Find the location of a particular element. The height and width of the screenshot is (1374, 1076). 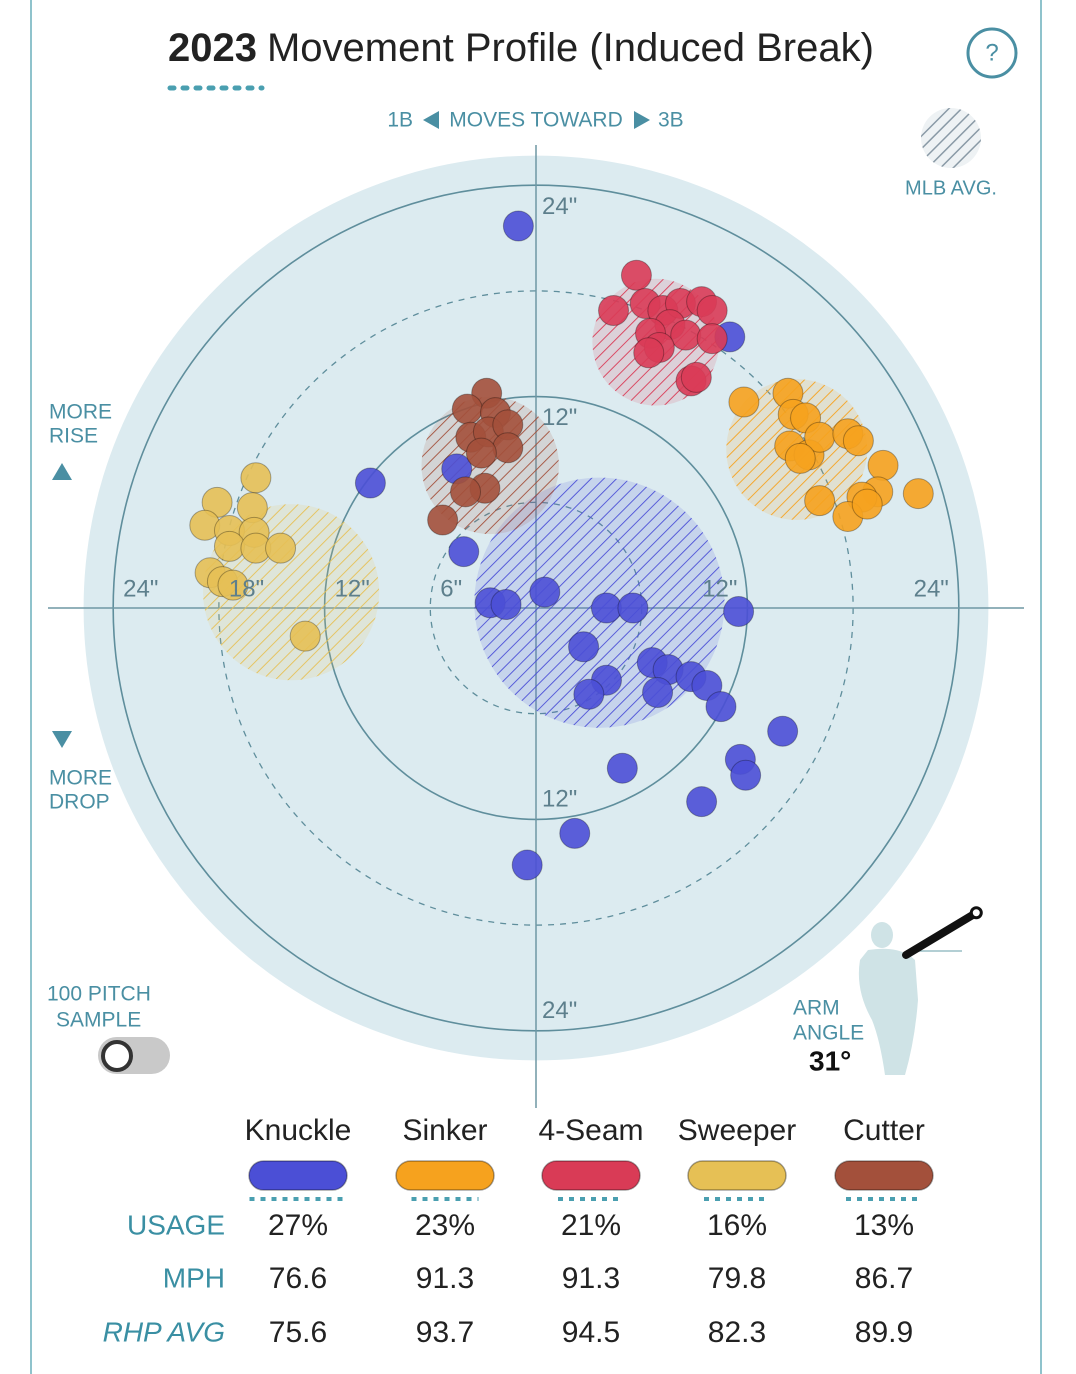

x-tick-label: 6" is located at coordinates (451, 588).